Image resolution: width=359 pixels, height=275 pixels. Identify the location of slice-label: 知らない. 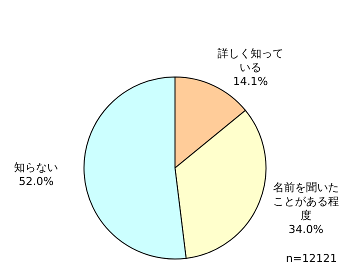
(36, 167).